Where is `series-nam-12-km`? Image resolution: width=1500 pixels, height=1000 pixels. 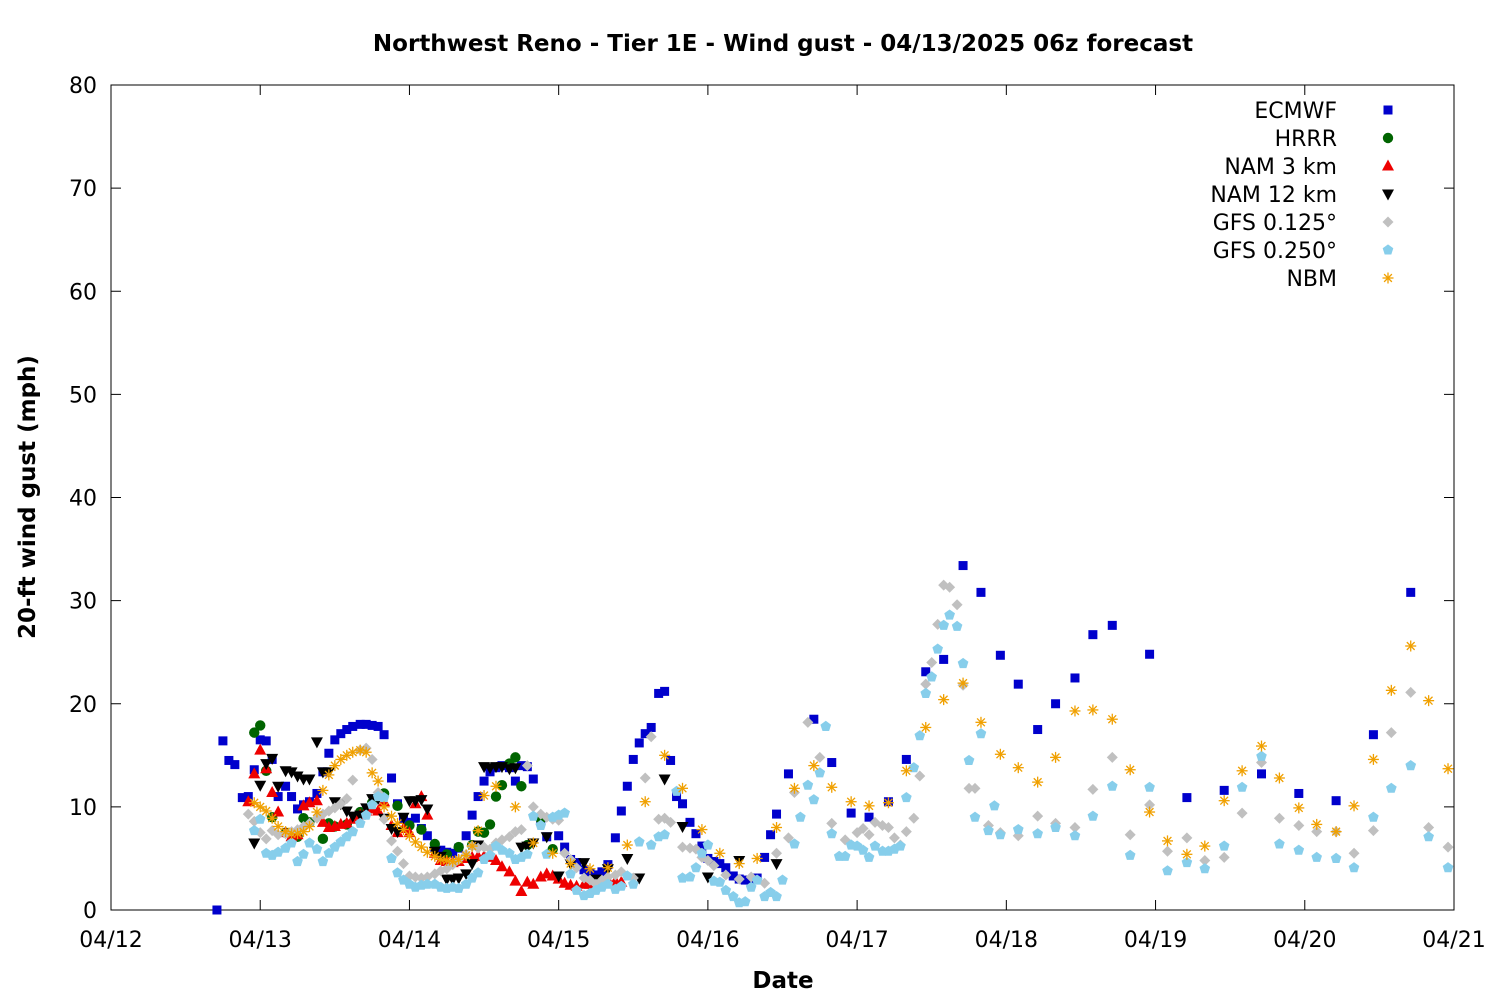 series-nam-12-km is located at coordinates (515, 811).